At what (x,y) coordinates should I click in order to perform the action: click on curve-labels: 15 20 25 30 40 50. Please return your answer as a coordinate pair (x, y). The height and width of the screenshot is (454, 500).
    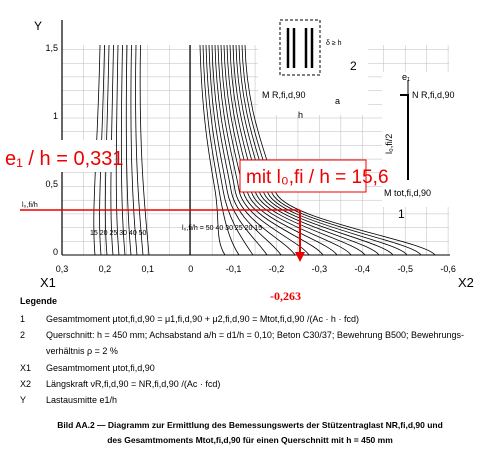
    Looking at the image, I should click on (118, 233).